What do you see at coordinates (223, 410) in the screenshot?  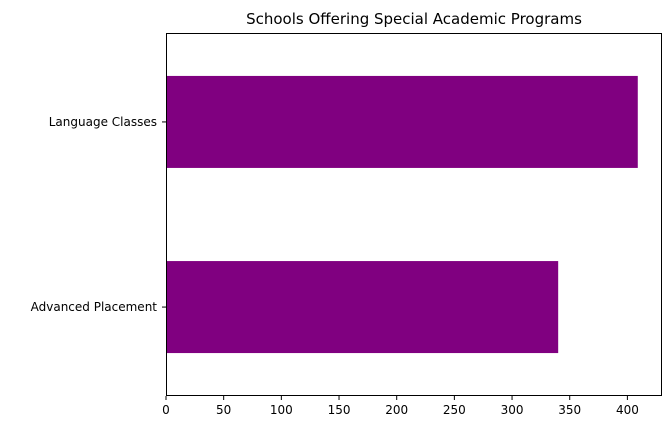 I see `x-tick-label: 50` at bounding box center [223, 410].